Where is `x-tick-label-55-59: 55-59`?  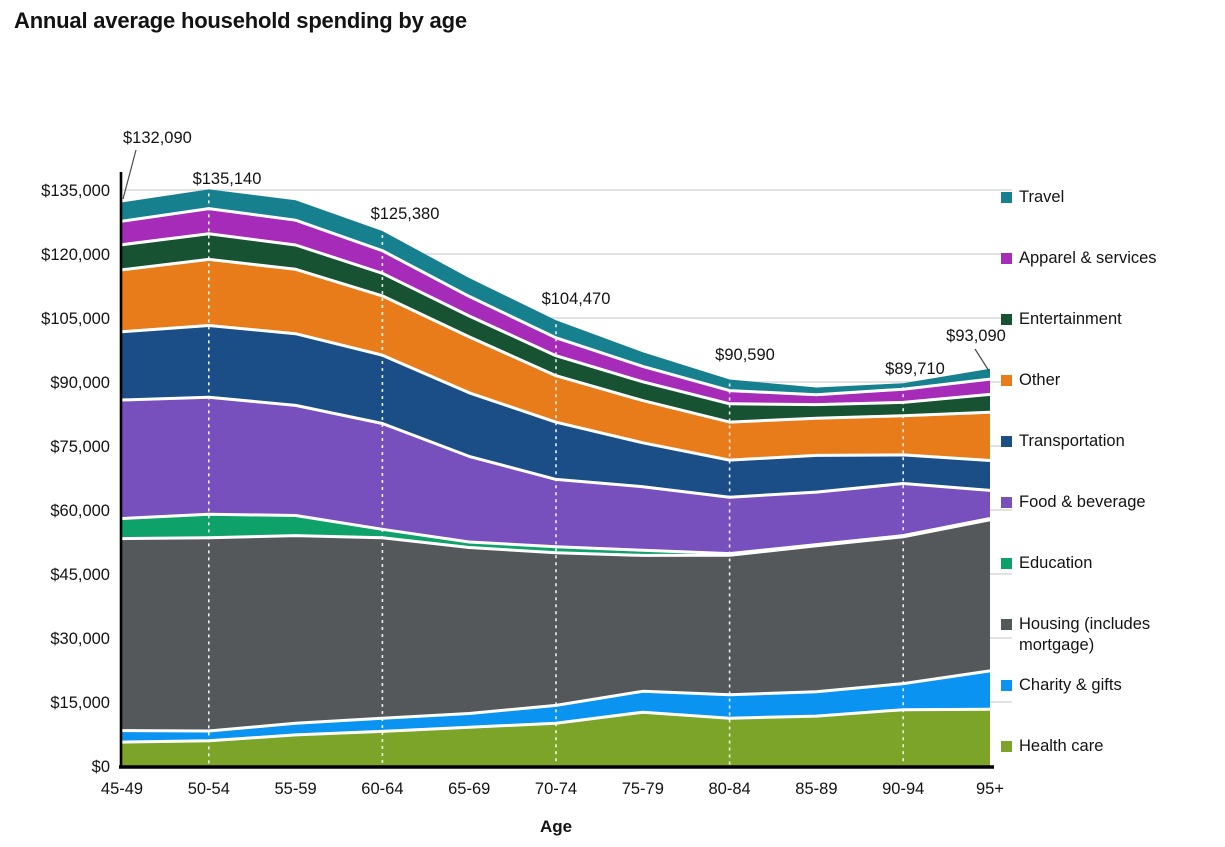
x-tick-label-55-59: 55-59 is located at coordinates (295, 789).